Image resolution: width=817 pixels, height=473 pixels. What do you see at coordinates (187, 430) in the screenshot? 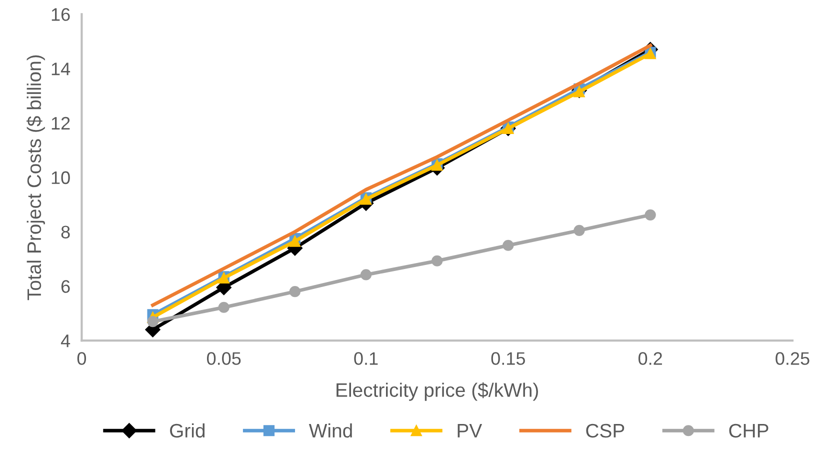
I see `legend-label: Grid` at bounding box center [187, 430].